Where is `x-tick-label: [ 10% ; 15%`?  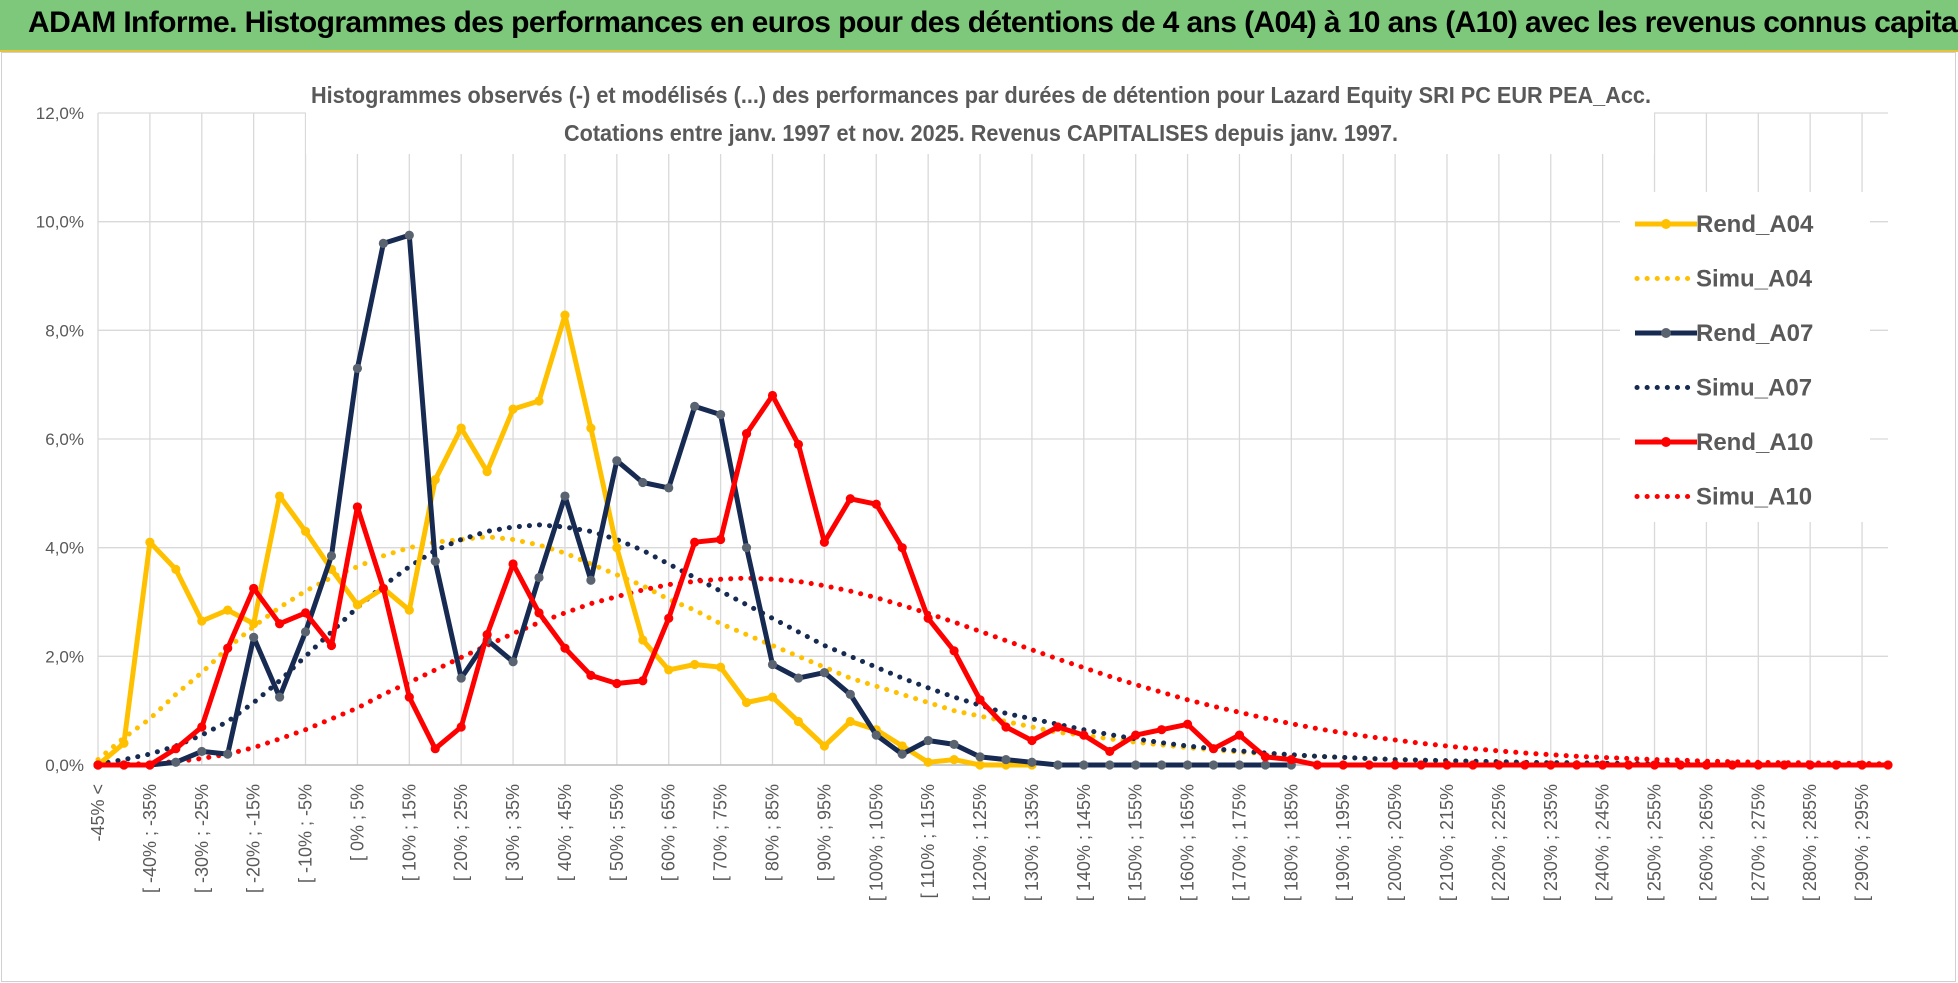 x-tick-label: [ 10% ; 15% is located at coordinates (409, 832).